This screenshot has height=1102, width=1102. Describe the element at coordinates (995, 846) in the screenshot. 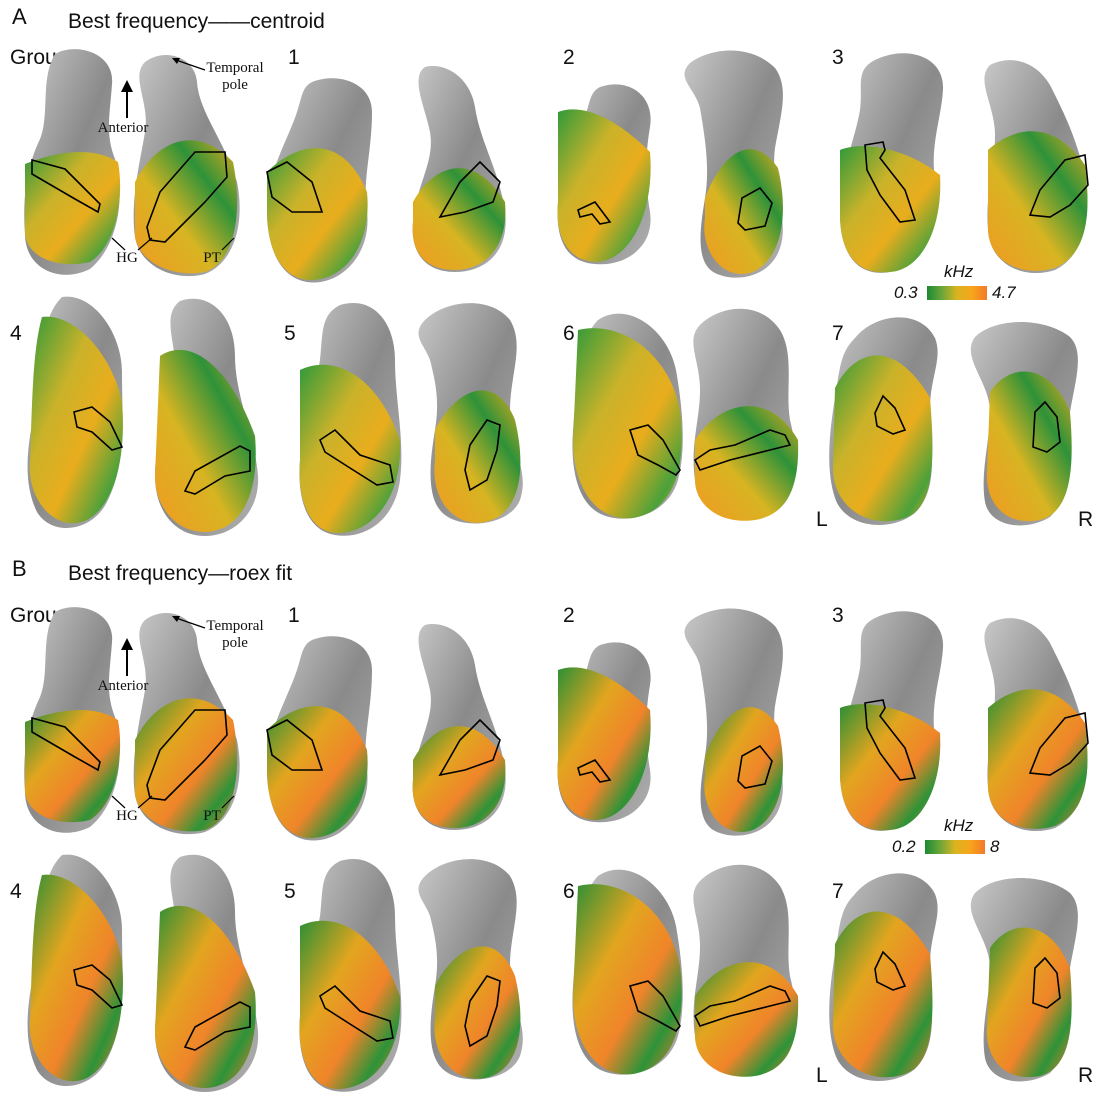

I see `colorbar-max: 8` at that location.